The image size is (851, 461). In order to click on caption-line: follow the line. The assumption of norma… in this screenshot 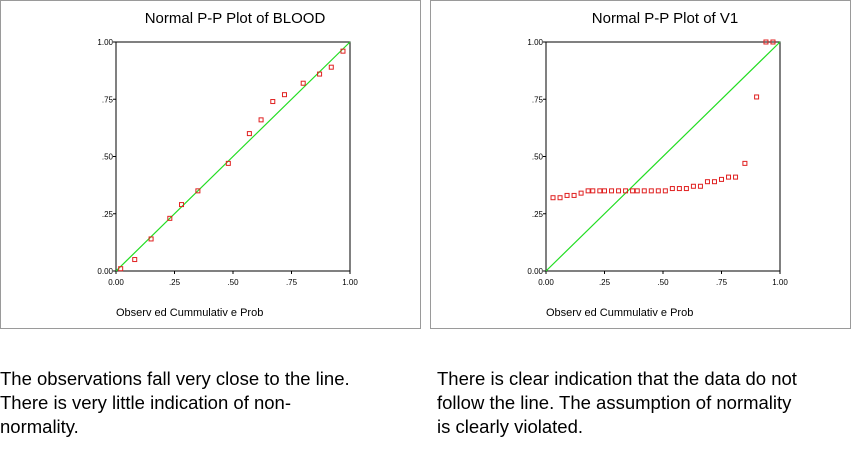, I will do `click(614, 402)`.